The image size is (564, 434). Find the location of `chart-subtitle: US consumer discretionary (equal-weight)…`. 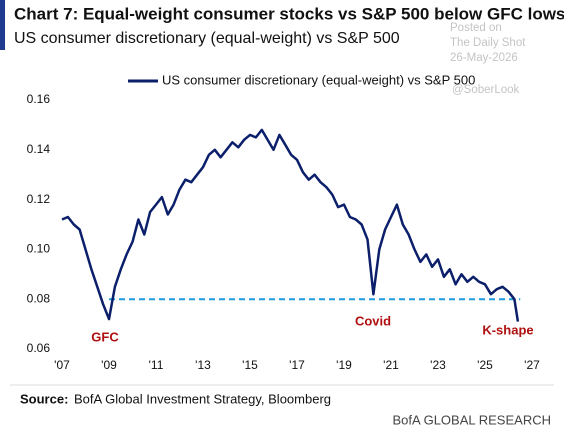

chart-subtitle: US consumer discretionary (equal-weight)… is located at coordinates (207, 38).